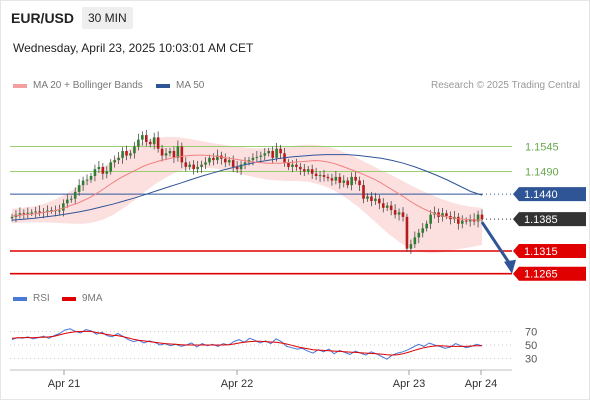 The height and width of the screenshot is (400, 590). What do you see at coordinates (295, 18) in the screenshot?
I see `chart-header: EUR/USD 30 MIN` at bounding box center [295, 18].